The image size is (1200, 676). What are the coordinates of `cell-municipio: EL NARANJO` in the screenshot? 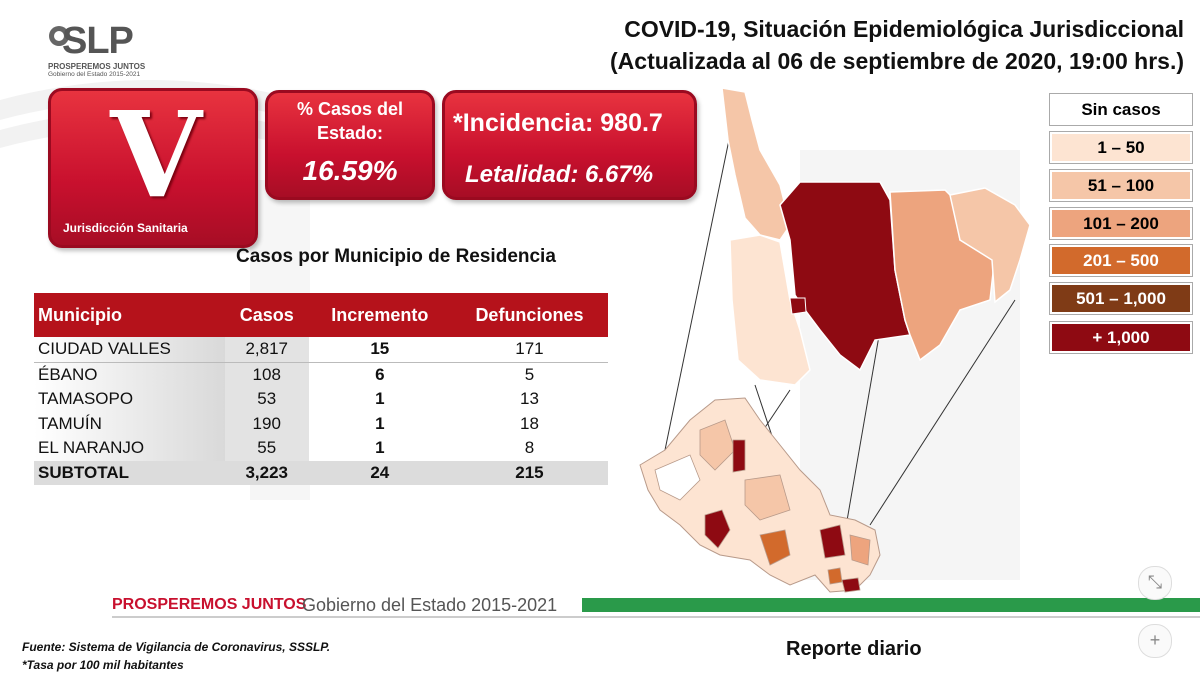 It's located at (129, 448).